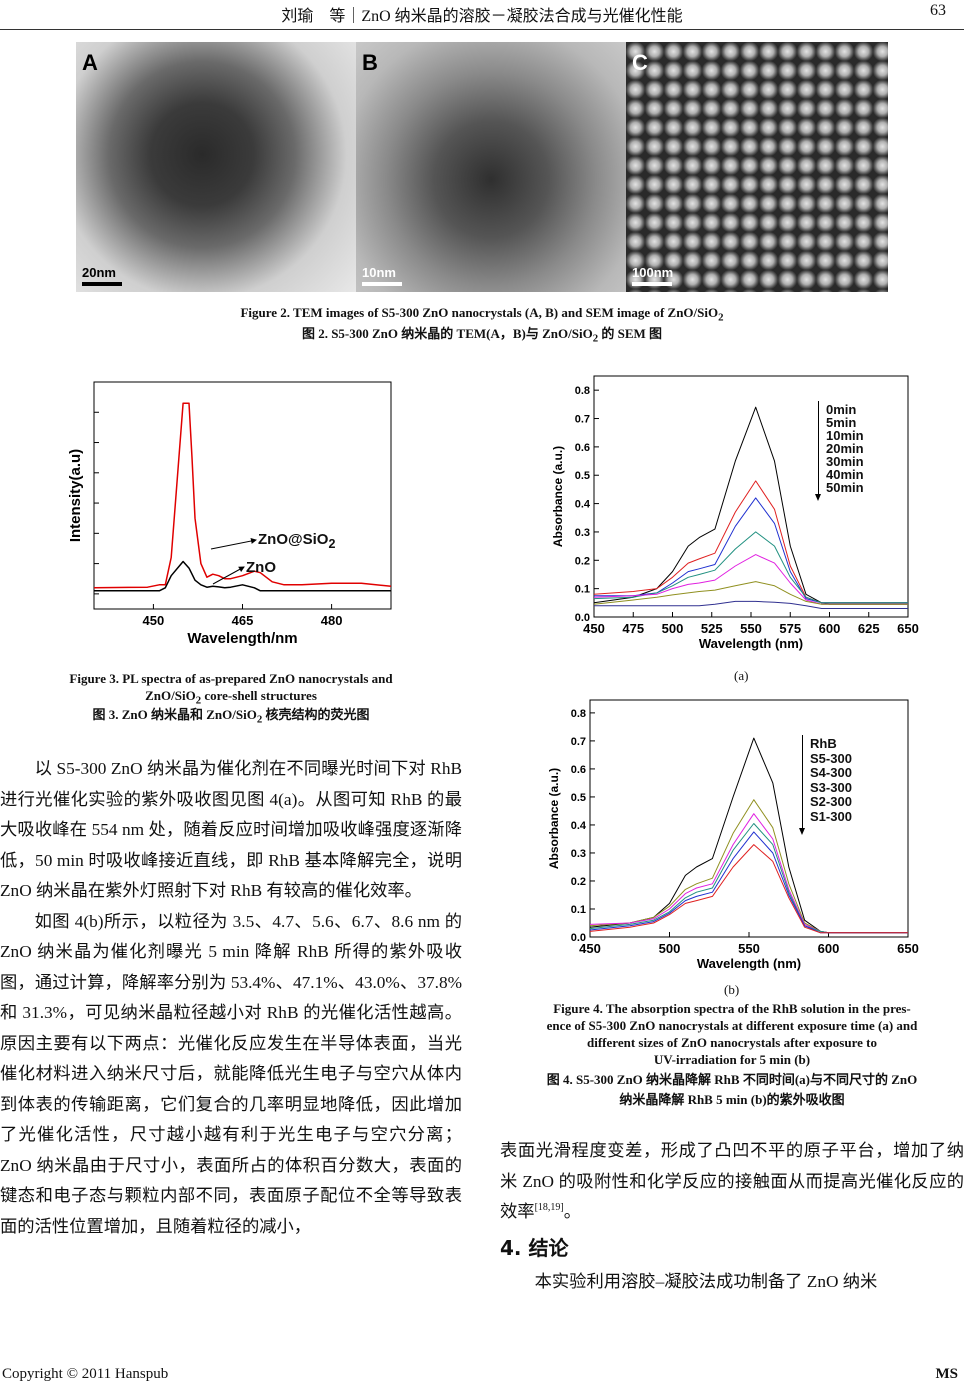  What do you see at coordinates (845, 435) in the screenshot?
I see `legend-entry: 10min` at bounding box center [845, 435].